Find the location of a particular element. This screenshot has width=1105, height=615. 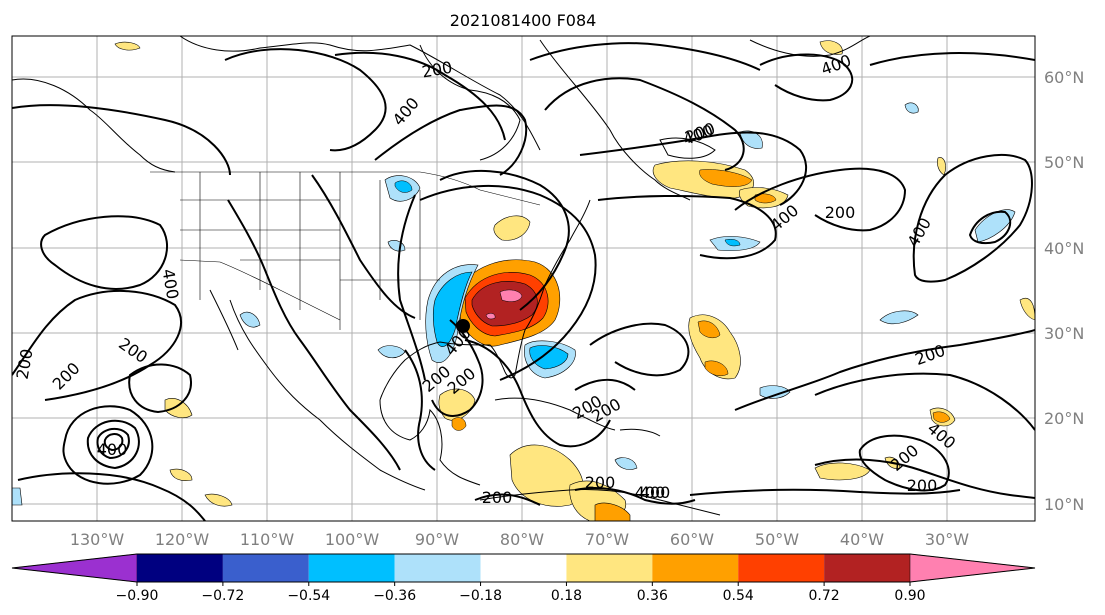

colorbar-tick-label: −0.36 is located at coordinates (394, 596).